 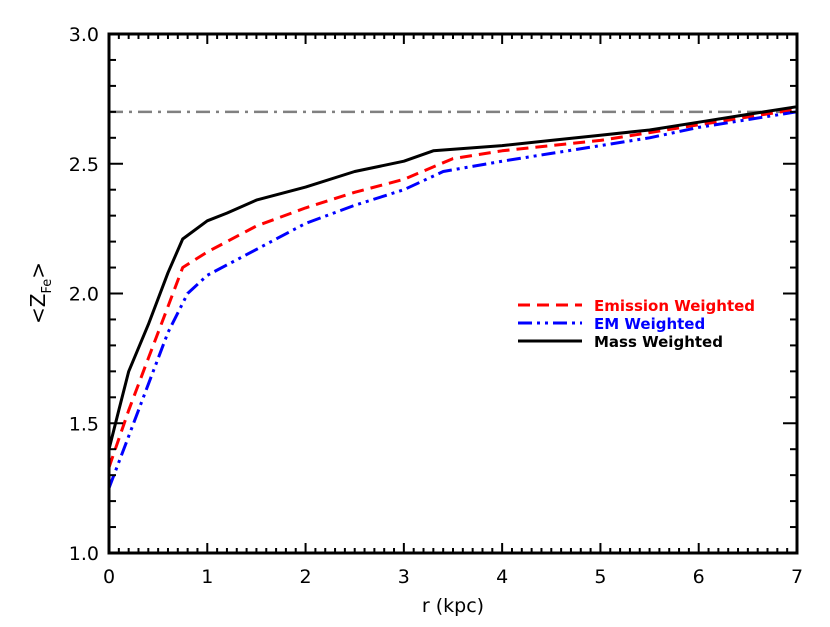 What do you see at coordinates (38, 270) in the screenshot?
I see `y-label-end: >` at bounding box center [38, 270].